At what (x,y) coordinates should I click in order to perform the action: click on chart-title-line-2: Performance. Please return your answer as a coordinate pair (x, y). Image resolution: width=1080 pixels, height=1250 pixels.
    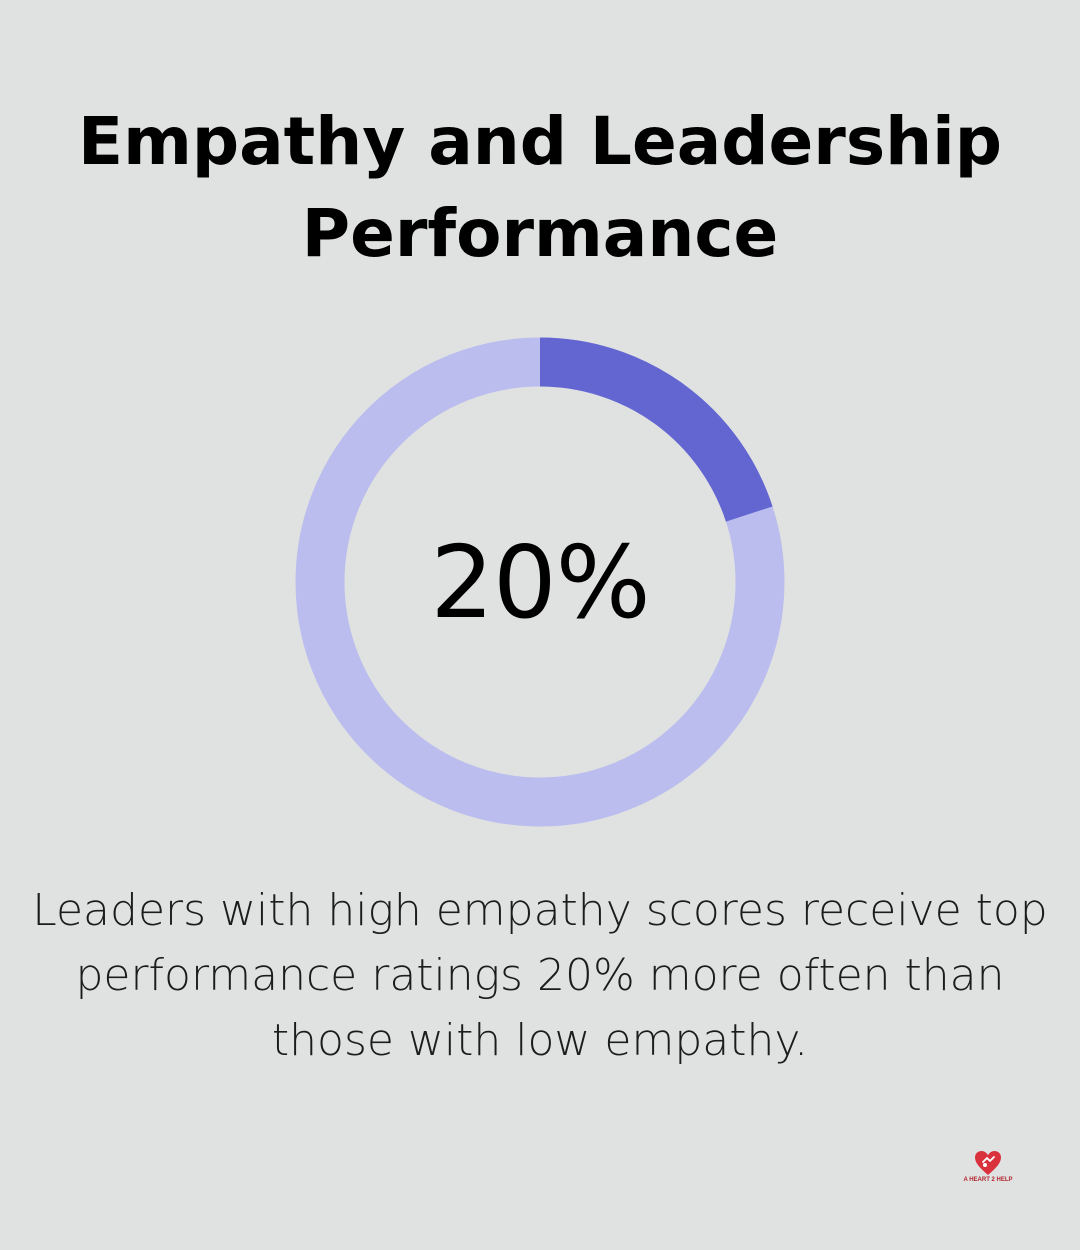
    Looking at the image, I should click on (540, 233).